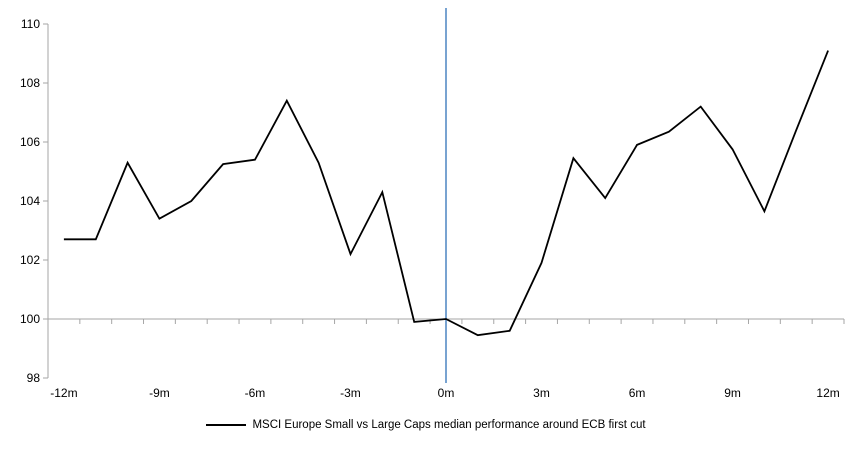 This screenshot has width=852, height=450. What do you see at coordinates (30, 24) in the screenshot?
I see `y-axis-label: 110` at bounding box center [30, 24].